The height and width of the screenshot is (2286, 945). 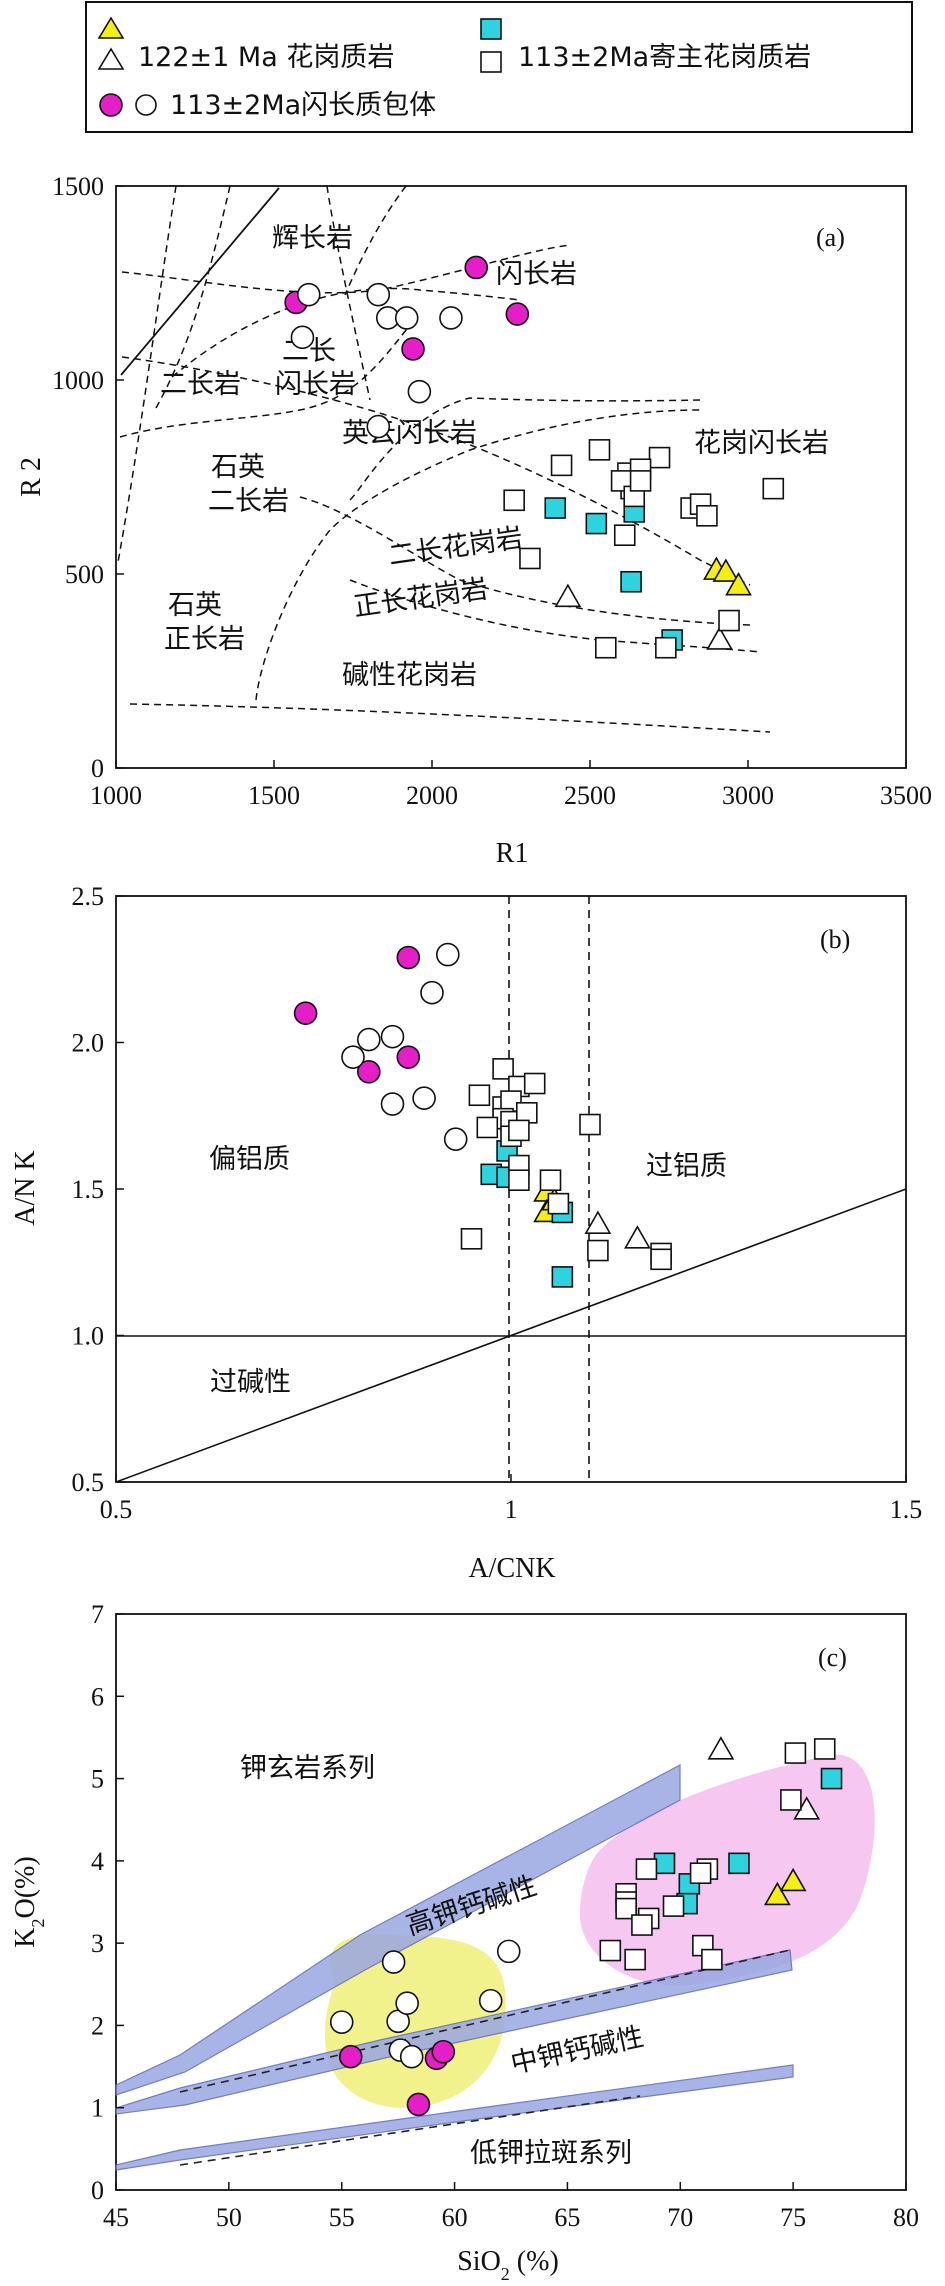 What do you see at coordinates (97, 1779) in the screenshot?
I see `y-tick-label: 5` at bounding box center [97, 1779].